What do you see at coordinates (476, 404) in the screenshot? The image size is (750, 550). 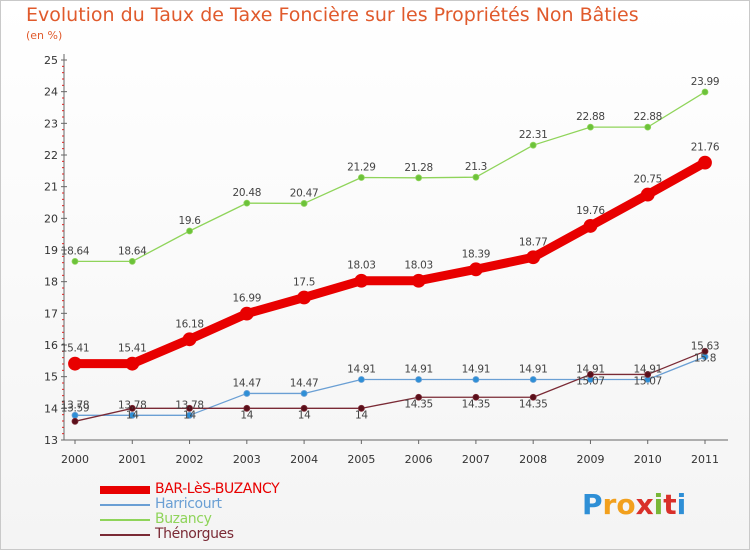 I see `data-label: 14.35` at bounding box center [476, 404].